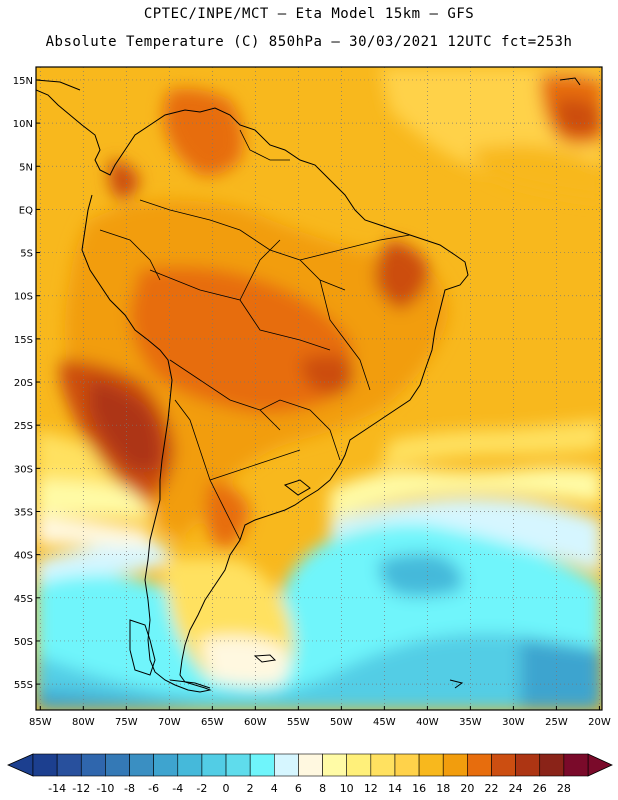 Image resolution: width=618 pixels, height=800 pixels. Describe the element at coordinates (83, 722) in the screenshot. I see `lon-tick-label: 80W` at that location.